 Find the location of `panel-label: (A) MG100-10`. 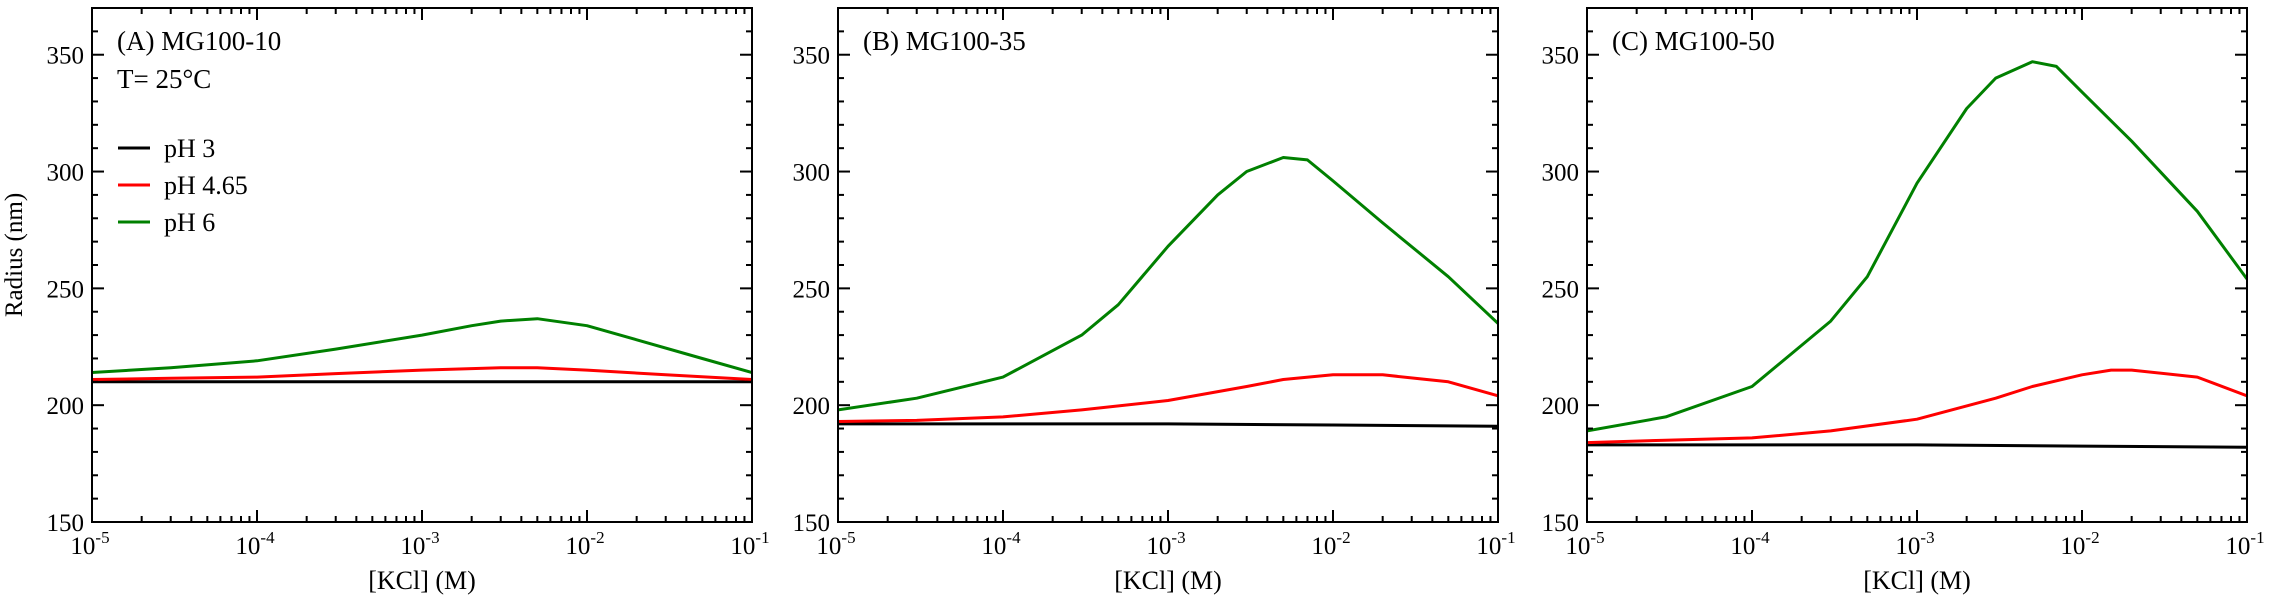

panel-label: (A) MG100-10 is located at coordinates (199, 41).